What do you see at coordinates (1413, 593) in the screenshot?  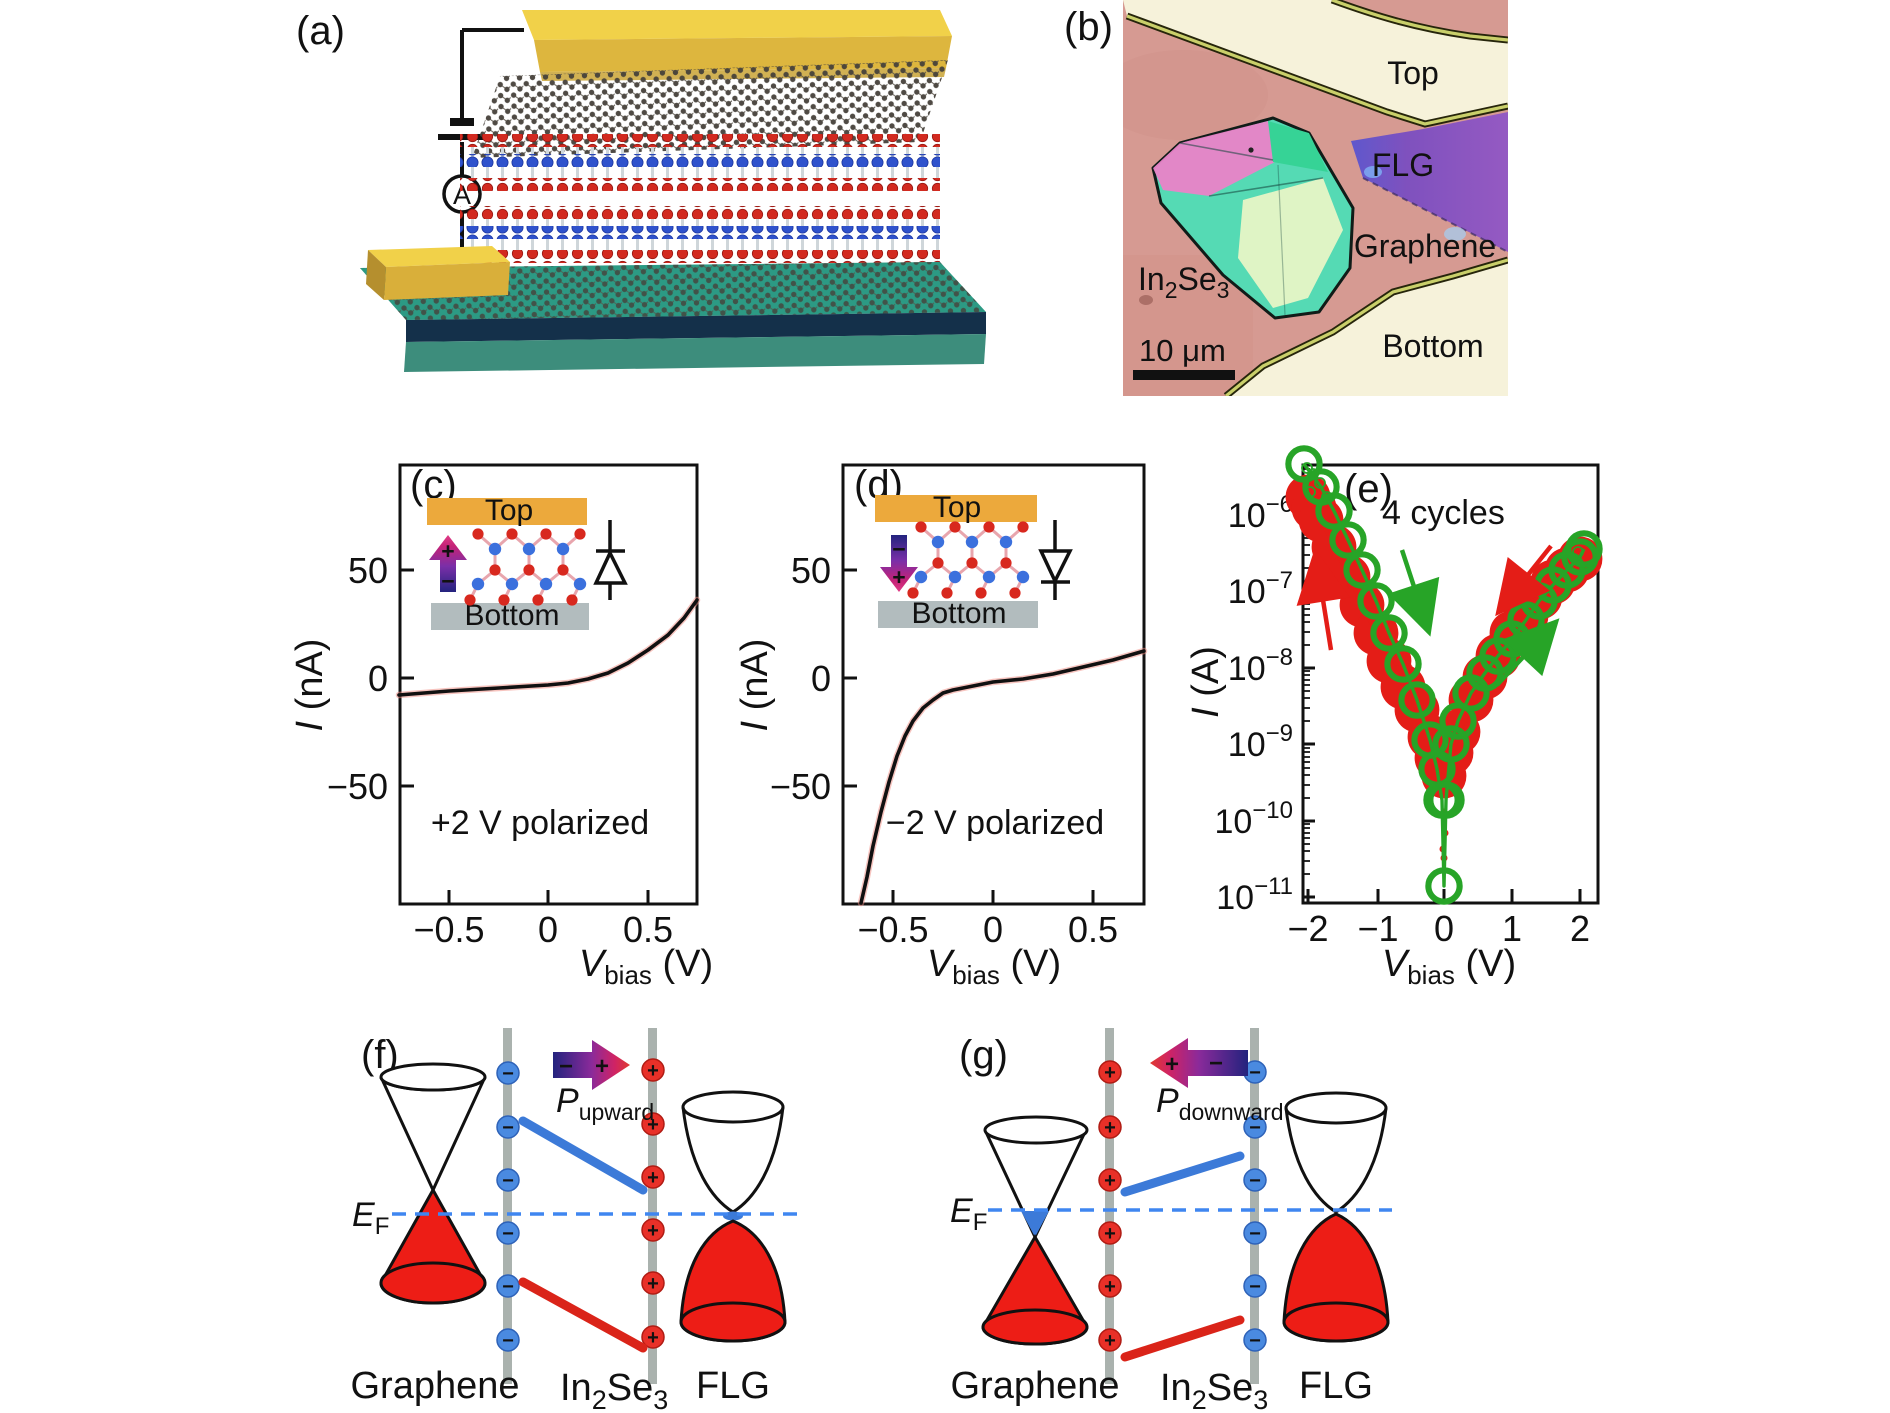 I see `green-arrow-down-icon` at bounding box center [1413, 593].